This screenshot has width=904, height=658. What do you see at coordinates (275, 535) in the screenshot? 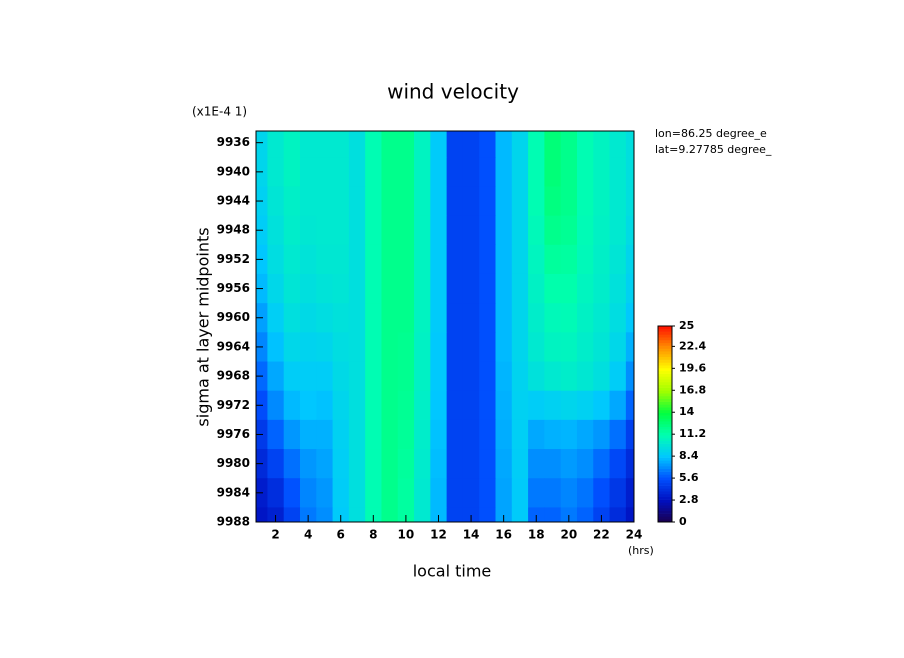
I see `x-tick-label: 2` at bounding box center [275, 535].